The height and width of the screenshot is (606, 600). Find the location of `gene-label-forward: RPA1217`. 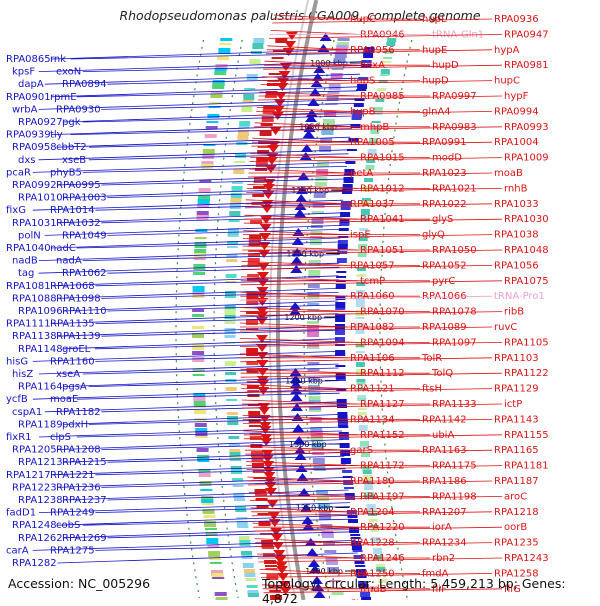

gene-label-forward: RPA1217 is located at coordinates (28, 475).